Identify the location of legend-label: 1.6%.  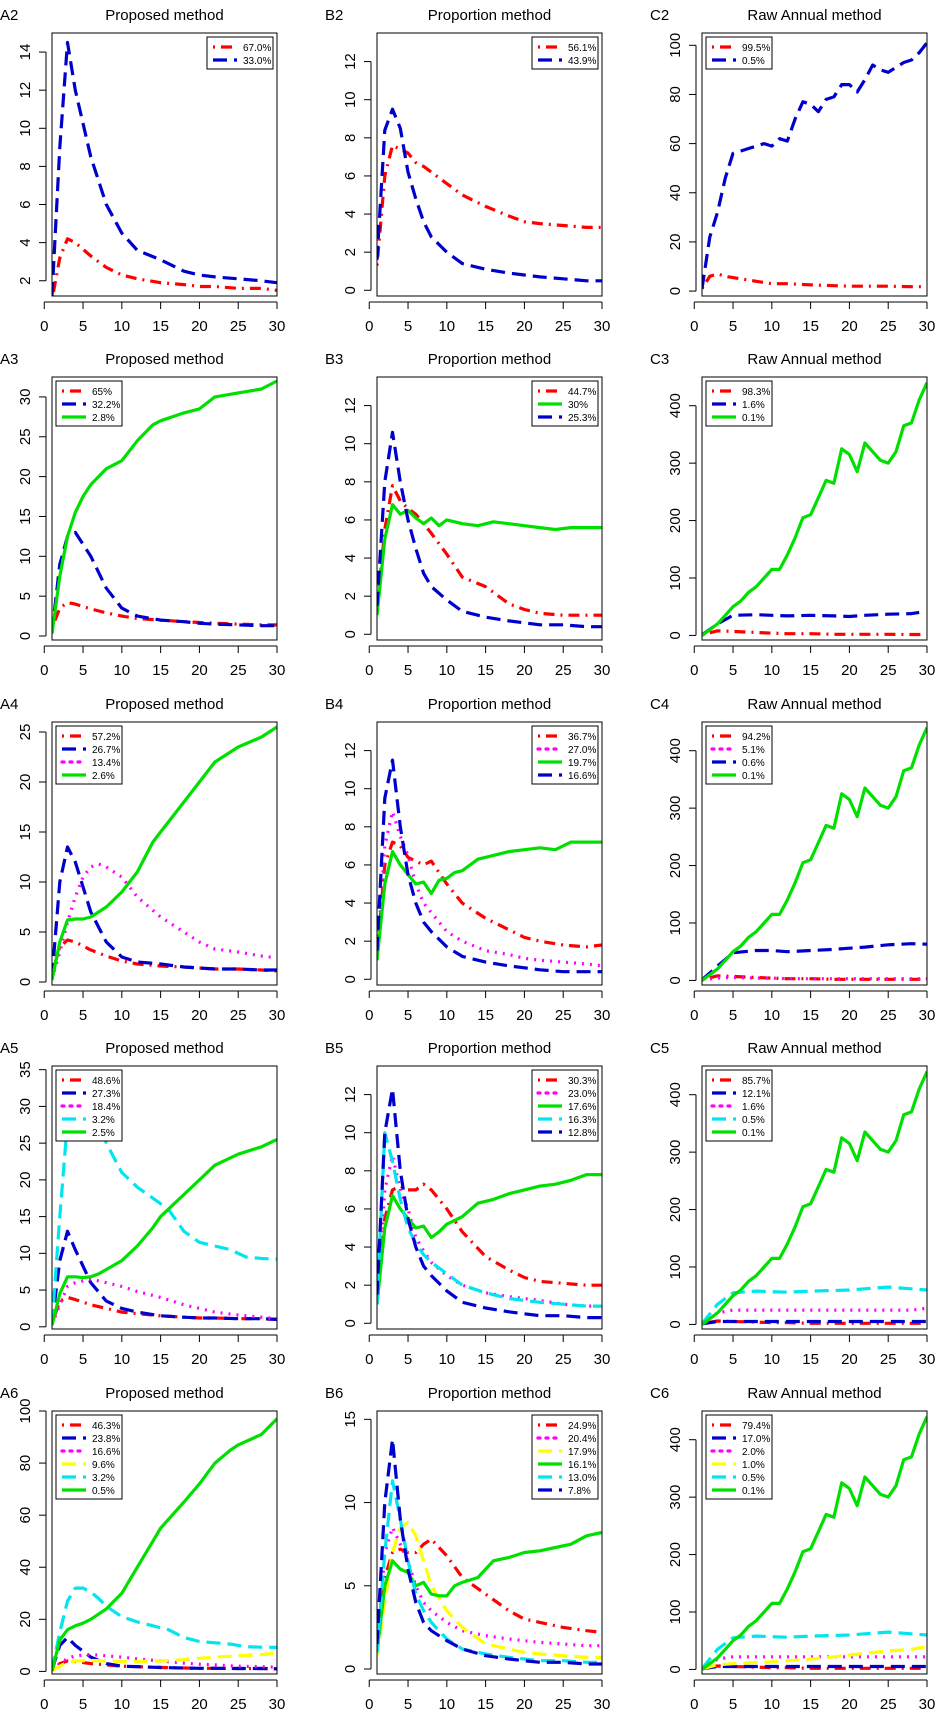
(753, 1107).